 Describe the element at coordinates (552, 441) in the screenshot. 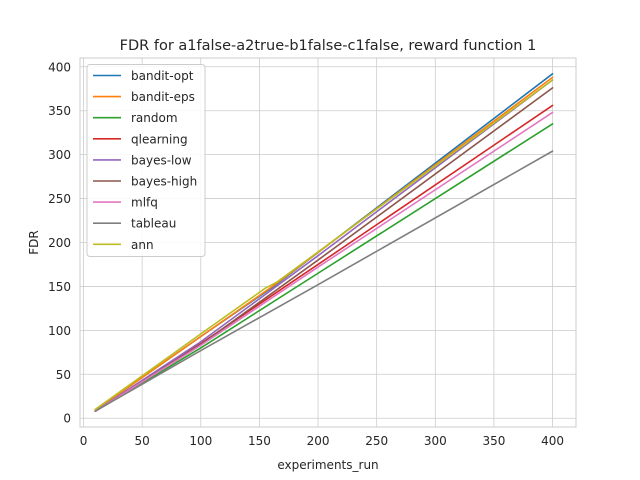

I see `x-tick-label: 400` at that location.